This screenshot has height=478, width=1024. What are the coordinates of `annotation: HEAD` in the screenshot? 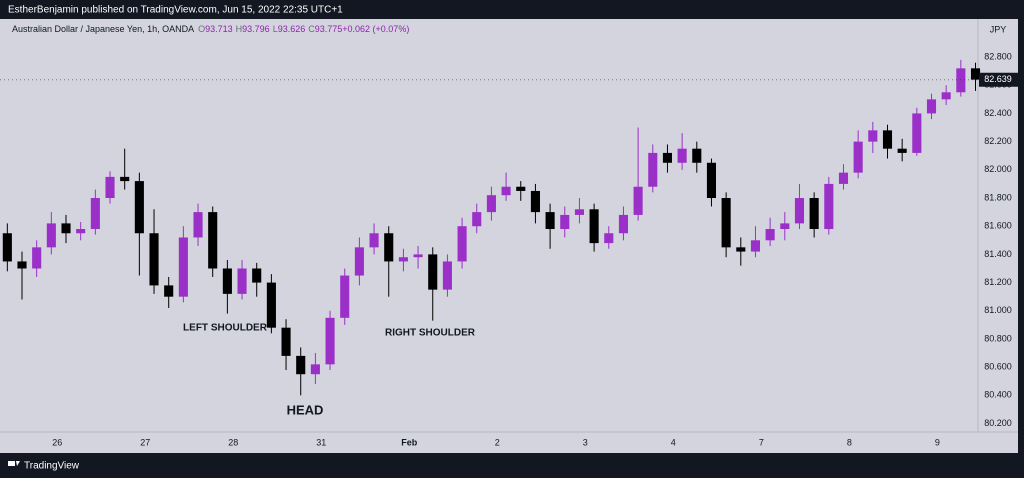 It's located at (305, 409).